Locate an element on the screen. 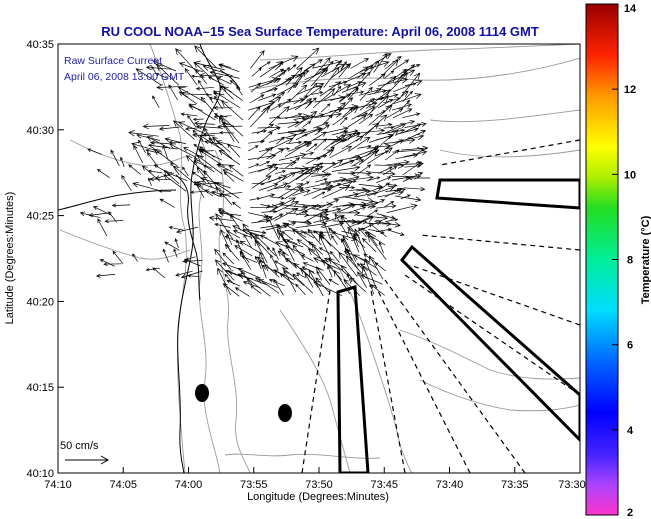 The image size is (651, 519). x-tick-label: 73:55 is located at coordinates (254, 485).